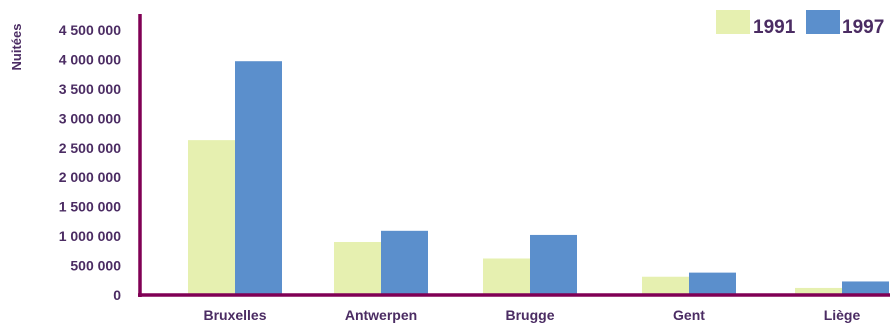  What do you see at coordinates (117, 295) in the screenshot?
I see `y-tick-label: 0` at bounding box center [117, 295].